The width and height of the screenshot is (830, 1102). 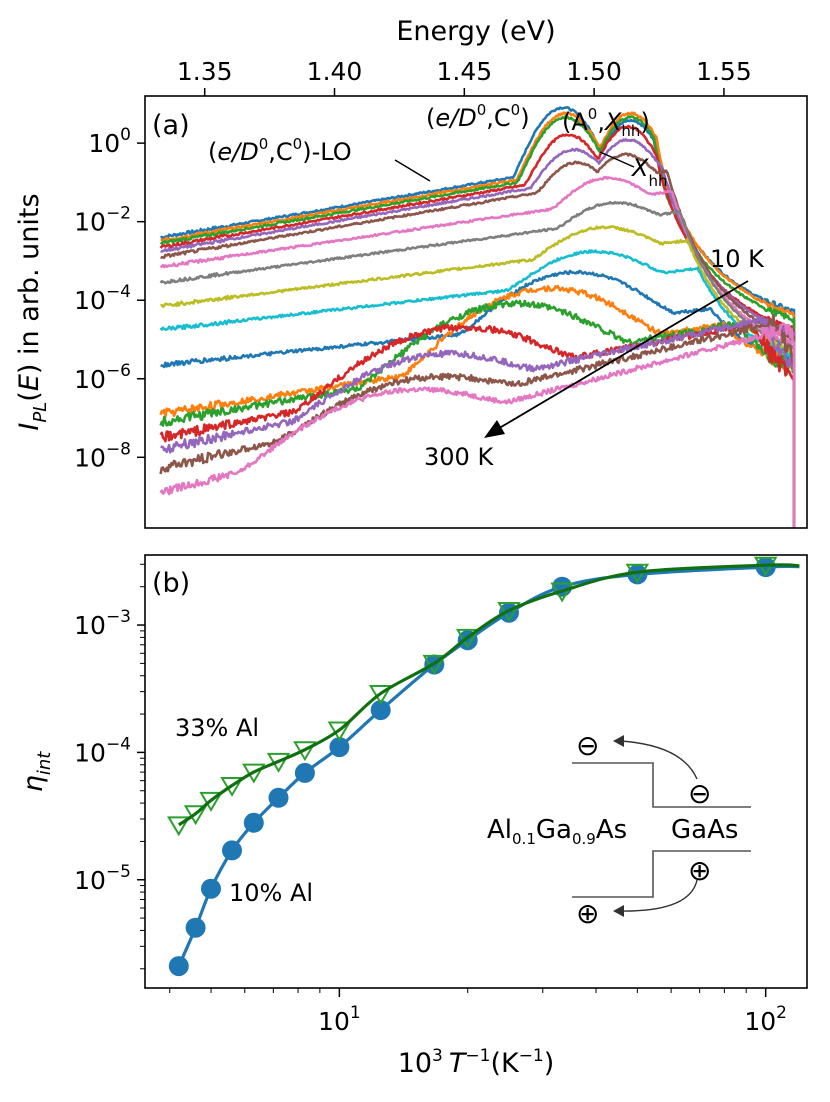 What do you see at coordinates (171, 583) in the screenshot?
I see `panel-b-label: (b)` at bounding box center [171, 583].